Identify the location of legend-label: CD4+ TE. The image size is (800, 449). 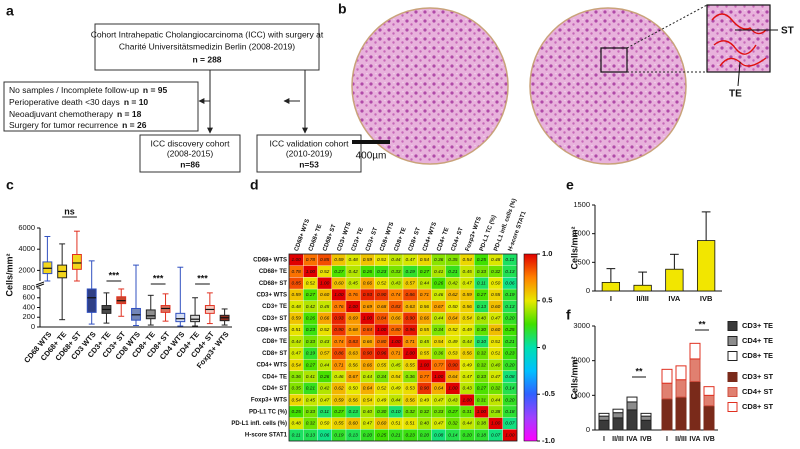
(757, 340).